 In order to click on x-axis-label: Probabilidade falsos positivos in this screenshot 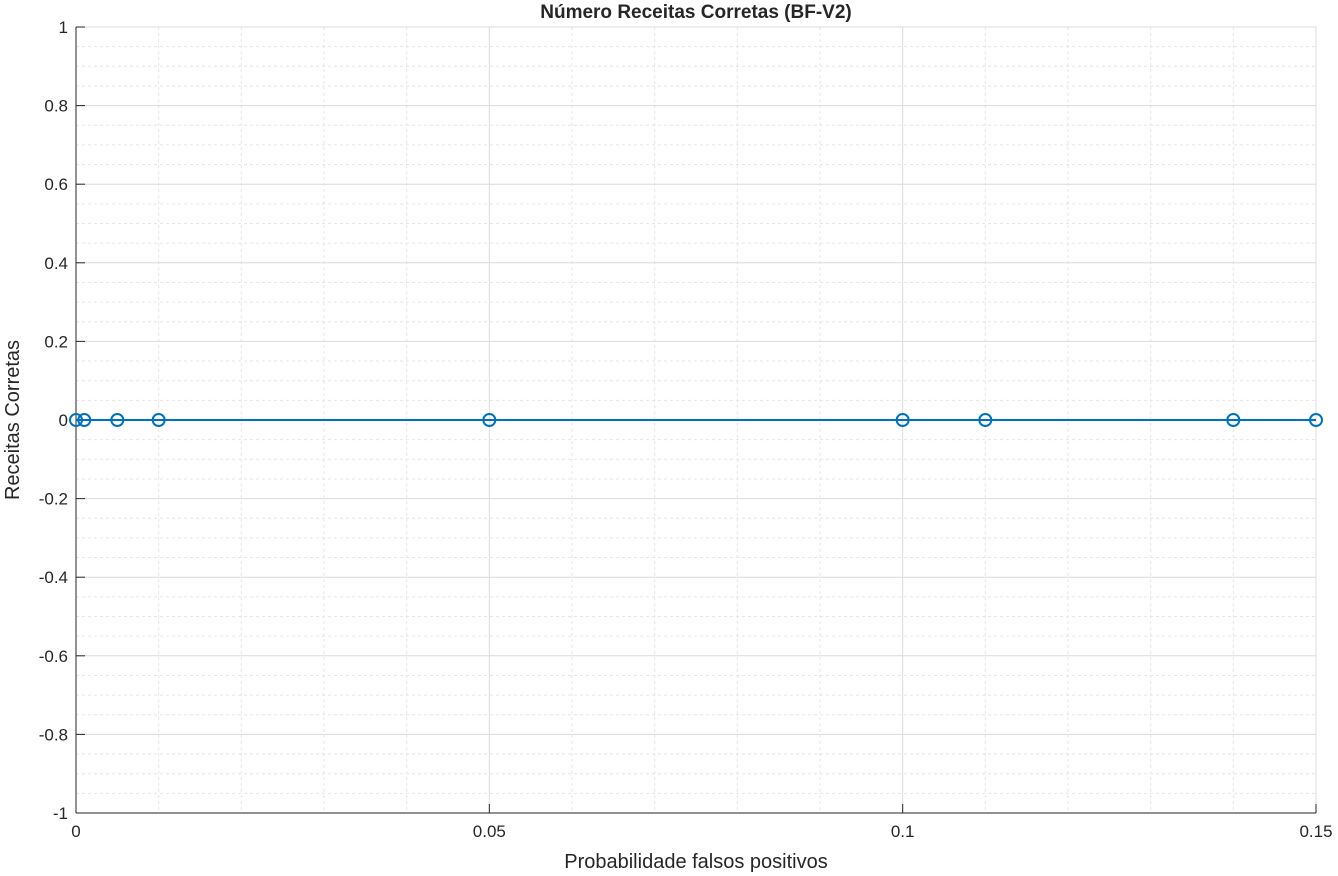, I will do `click(696, 862)`.